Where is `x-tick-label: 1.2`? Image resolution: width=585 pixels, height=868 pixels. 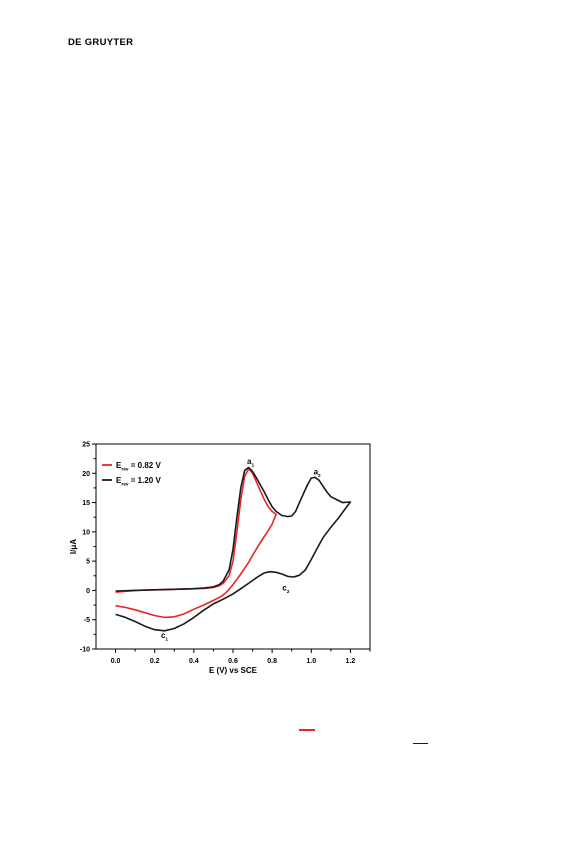 x-tick-label: 1.2 is located at coordinates (351, 661).